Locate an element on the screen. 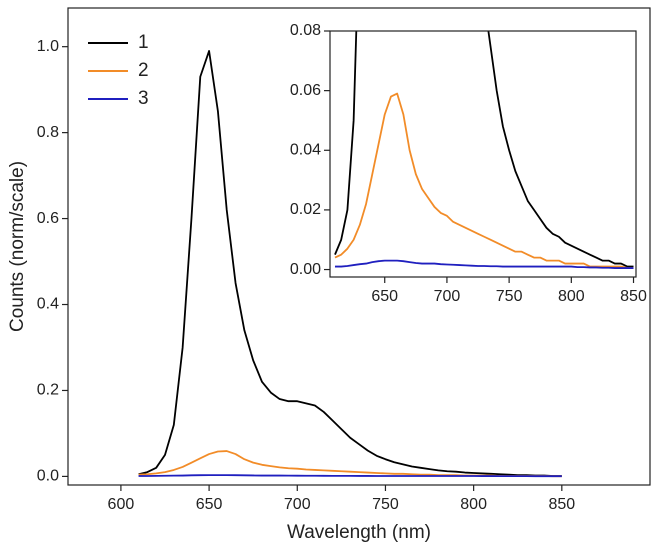  y-tick-label: 0.2 is located at coordinates (48, 390).